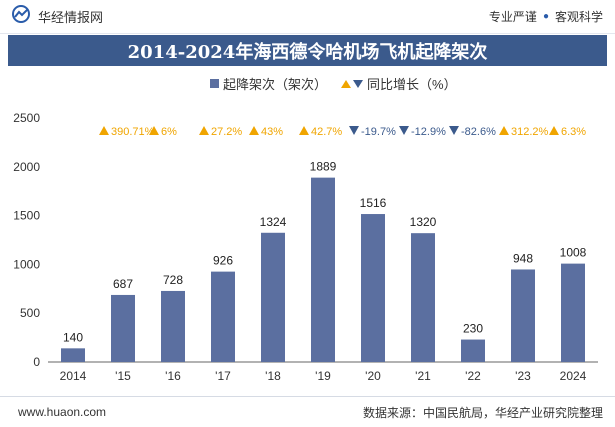  What do you see at coordinates (272, 132) in the screenshot?
I see `growth-label: 43%` at bounding box center [272, 132].